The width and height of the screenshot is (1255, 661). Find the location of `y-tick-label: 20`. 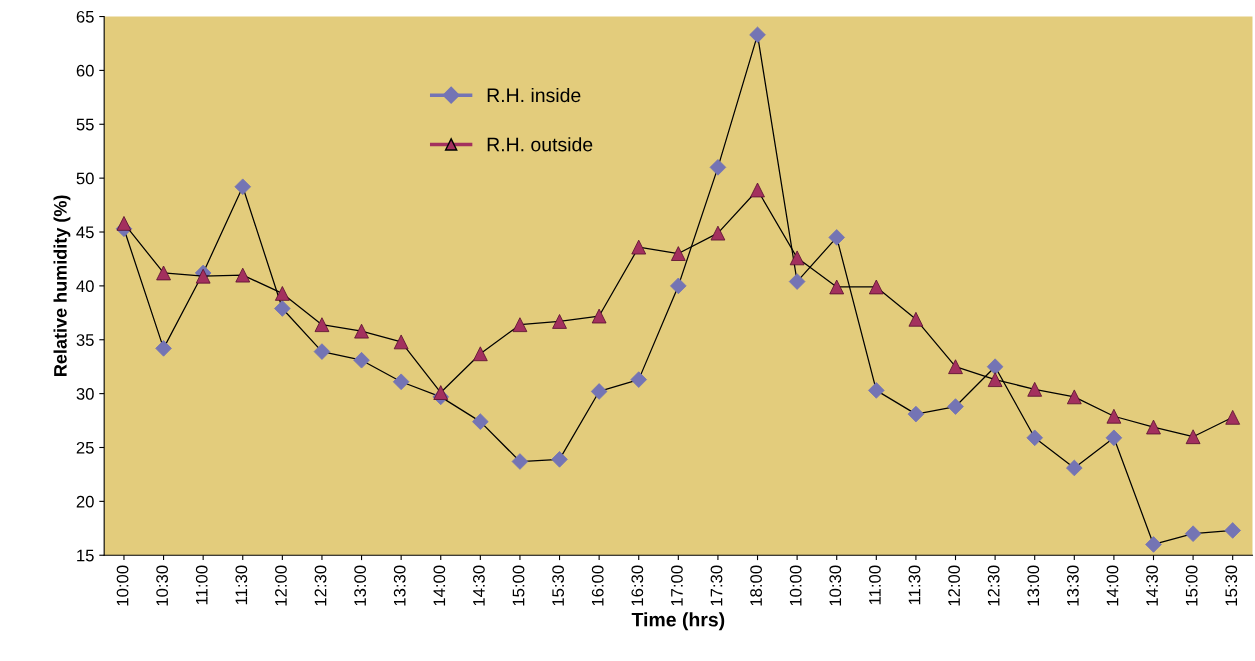

y-tick-label: 20 is located at coordinates (85, 501).